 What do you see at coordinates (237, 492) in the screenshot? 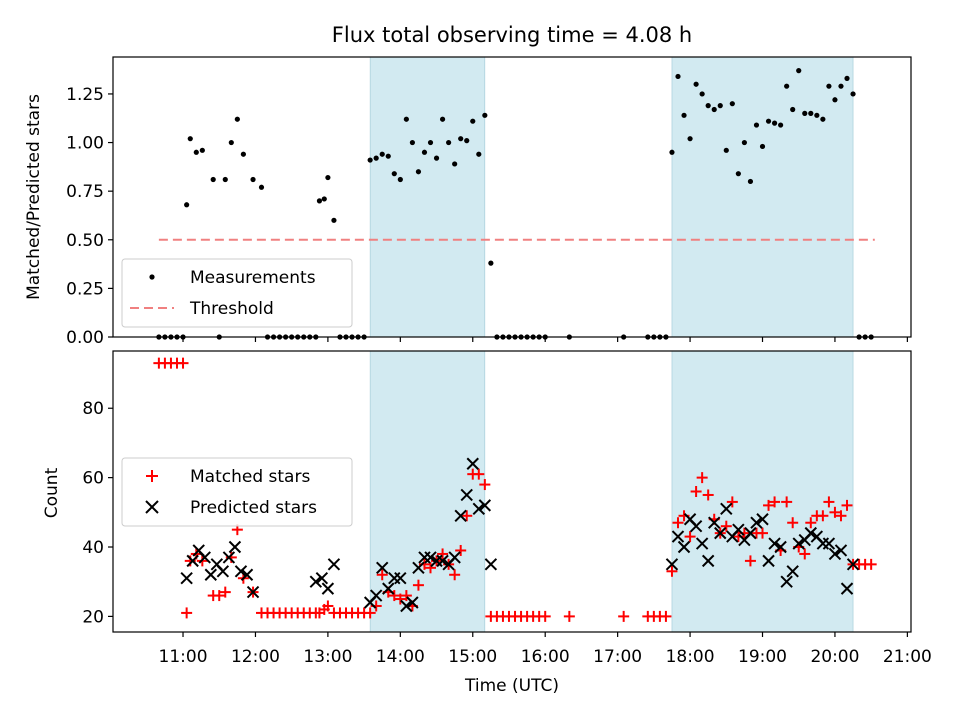
I see `count-legend-box` at bounding box center [237, 492].